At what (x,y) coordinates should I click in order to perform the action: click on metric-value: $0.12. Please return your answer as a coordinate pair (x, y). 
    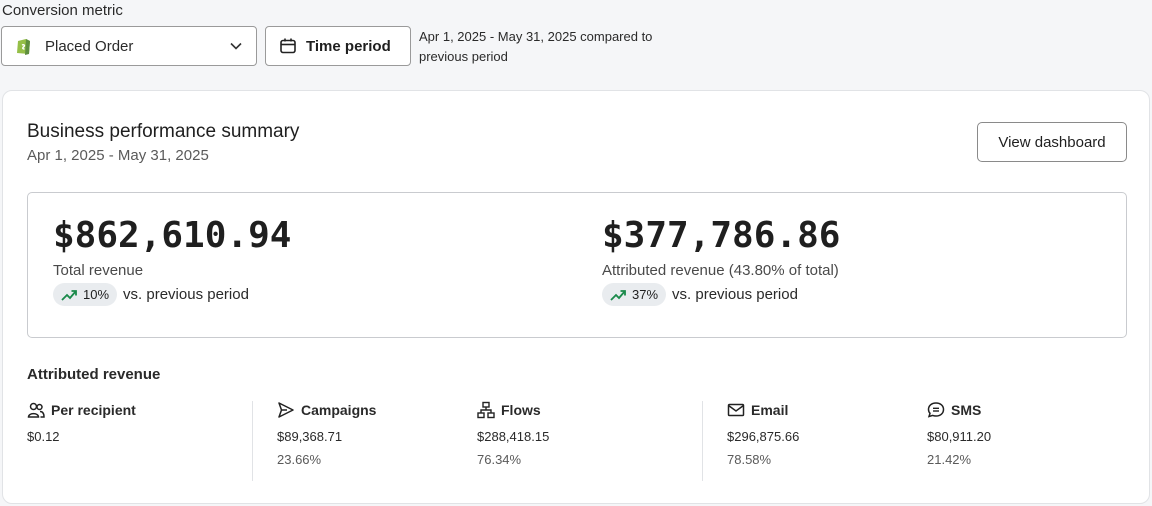
    Looking at the image, I should click on (43, 436).